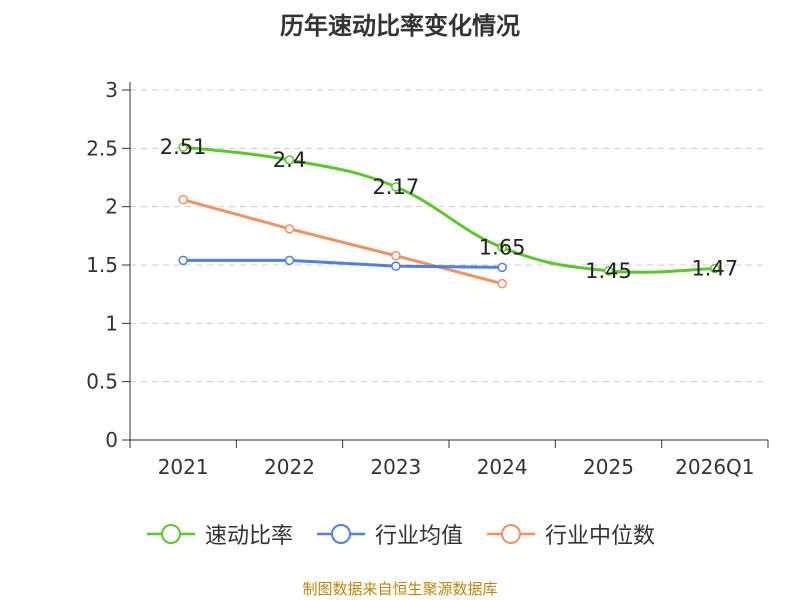 The height and width of the screenshot is (600, 800). What do you see at coordinates (395, 467) in the screenshot?
I see `x-tick-label: 2023` at bounding box center [395, 467].